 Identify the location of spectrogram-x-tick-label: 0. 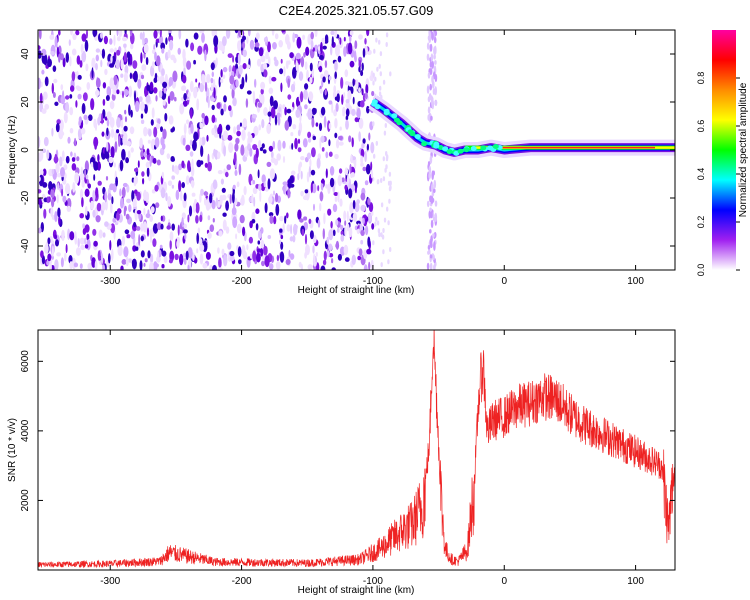
(504, 281).